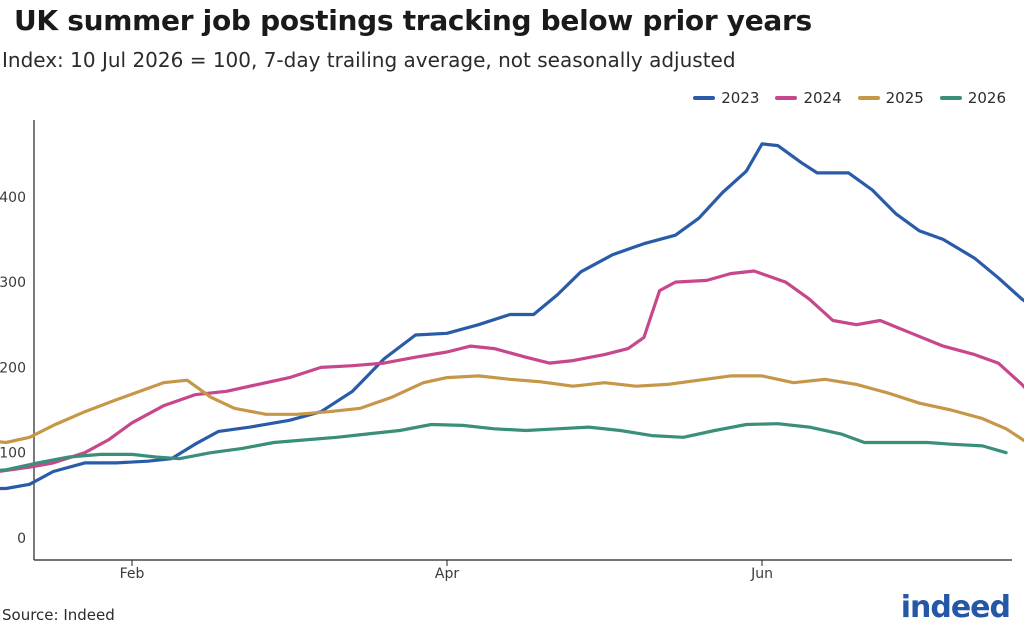 The image size is (1024, 640). What do you see at coordinates (904, 98) in the screenshot?
I see `legend-label-2025: 2025` at bounding box center [904, 98].